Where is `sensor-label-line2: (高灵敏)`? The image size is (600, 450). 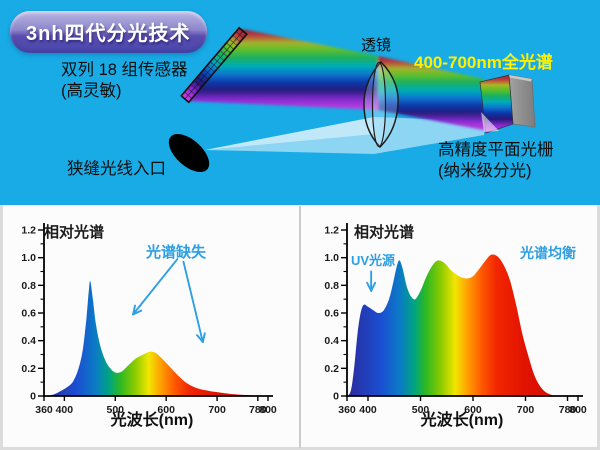
sensor-label-line2: (高灵敏) is located at coordinates (91, 90).